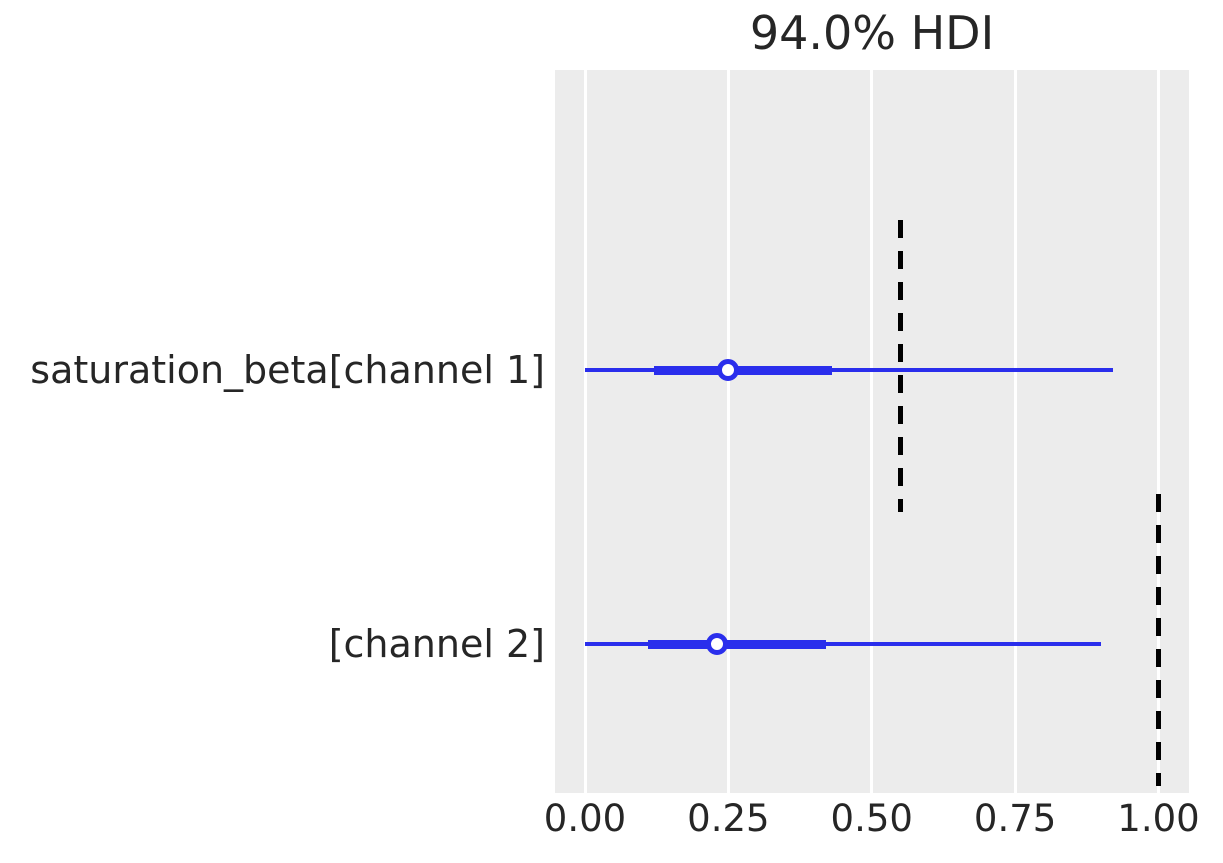 This screenshot has width=1223, height=863. Describe the element at coordinates (872, 33) in the screenshot. I see `chart-title: 94.0% HDI` at that location.